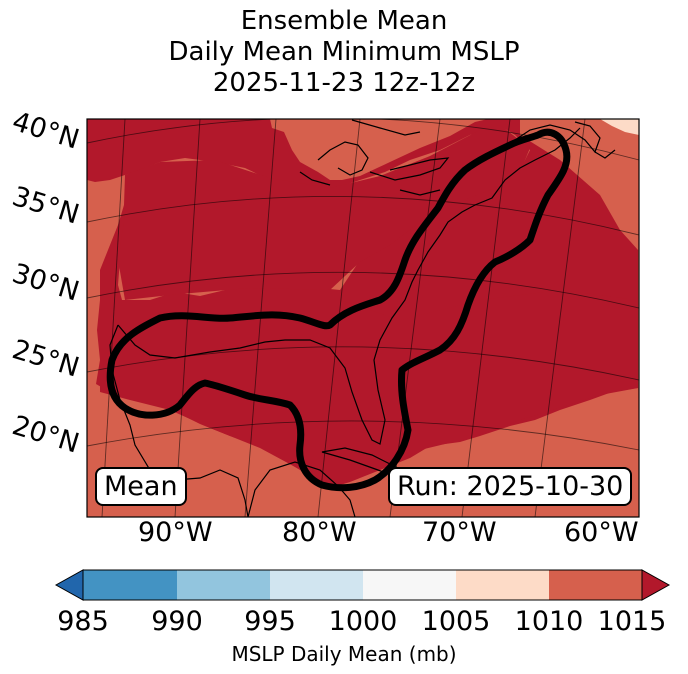 The image size is (688, 674). Describe the element at coordinates (619, 127) in the screenshot. I see `field-light-peach` at that location.